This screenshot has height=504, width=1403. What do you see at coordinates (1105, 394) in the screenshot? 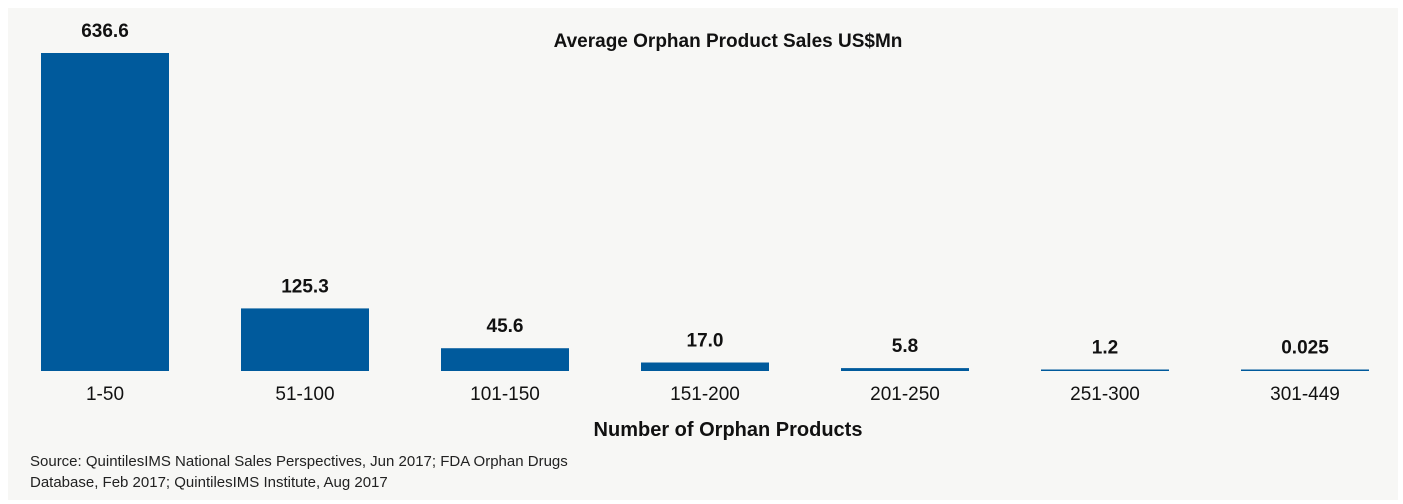
I see `category-label-251-300: 251-300` at bounding box center [1105, 394].